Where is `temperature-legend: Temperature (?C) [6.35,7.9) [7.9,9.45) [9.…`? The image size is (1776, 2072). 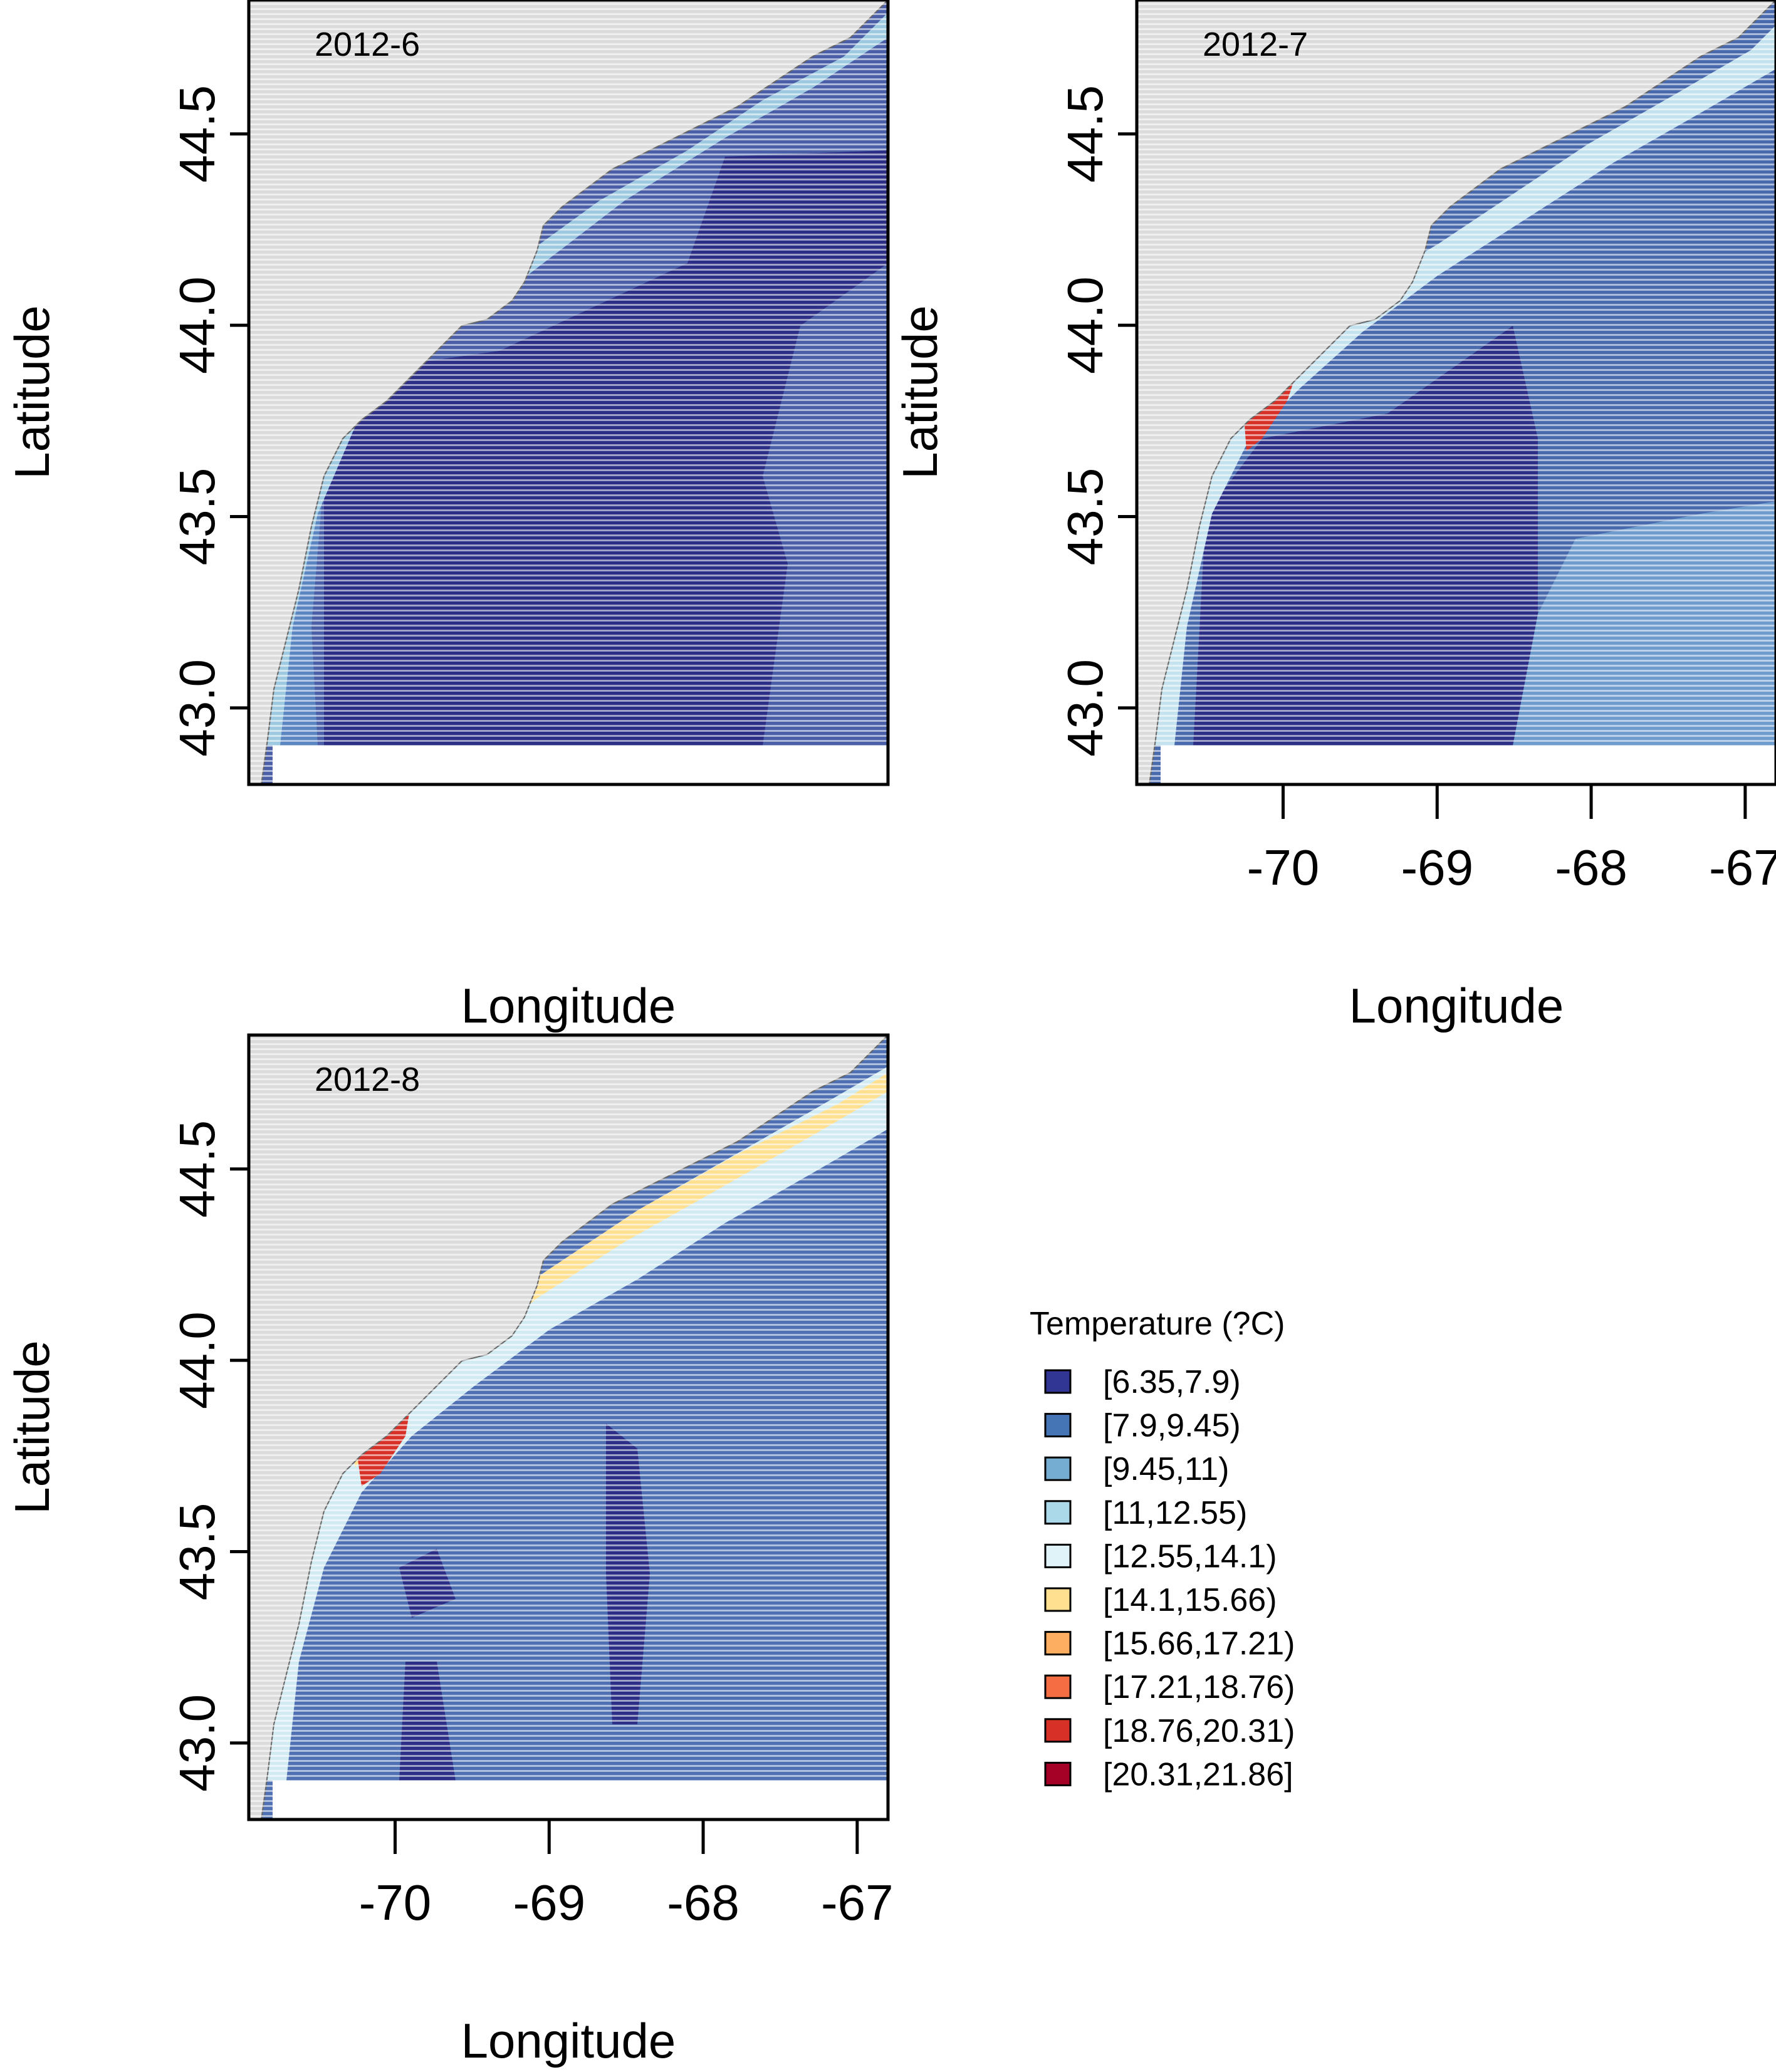
temperature-legend: Temperature (?C) [6.35,7.9) [7.9,9.45) [9.… is located at coordinates (1162, 1549).